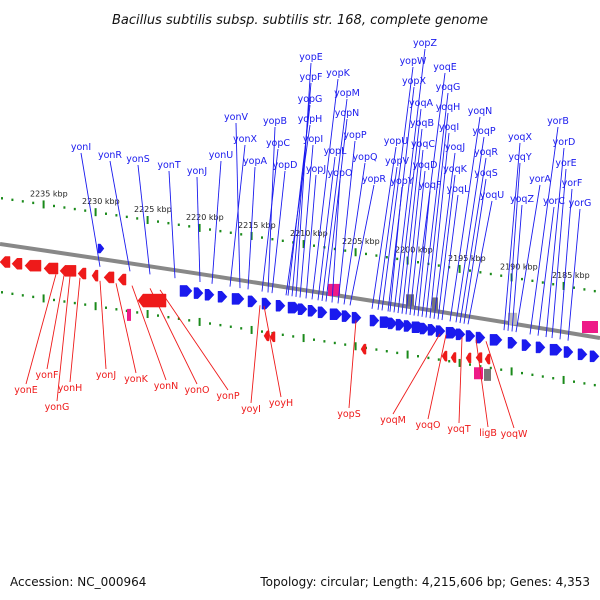 This screenshot has height=600, width=600. Describe the element at coordinates (444, 67) in the screenshot. I see `gene-label: yoqE` at that location.